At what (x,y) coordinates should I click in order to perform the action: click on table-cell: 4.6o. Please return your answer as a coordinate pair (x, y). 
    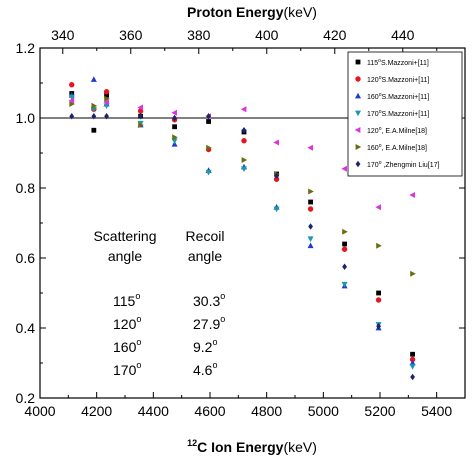
    Looking at the image, I should click on (205, 369).